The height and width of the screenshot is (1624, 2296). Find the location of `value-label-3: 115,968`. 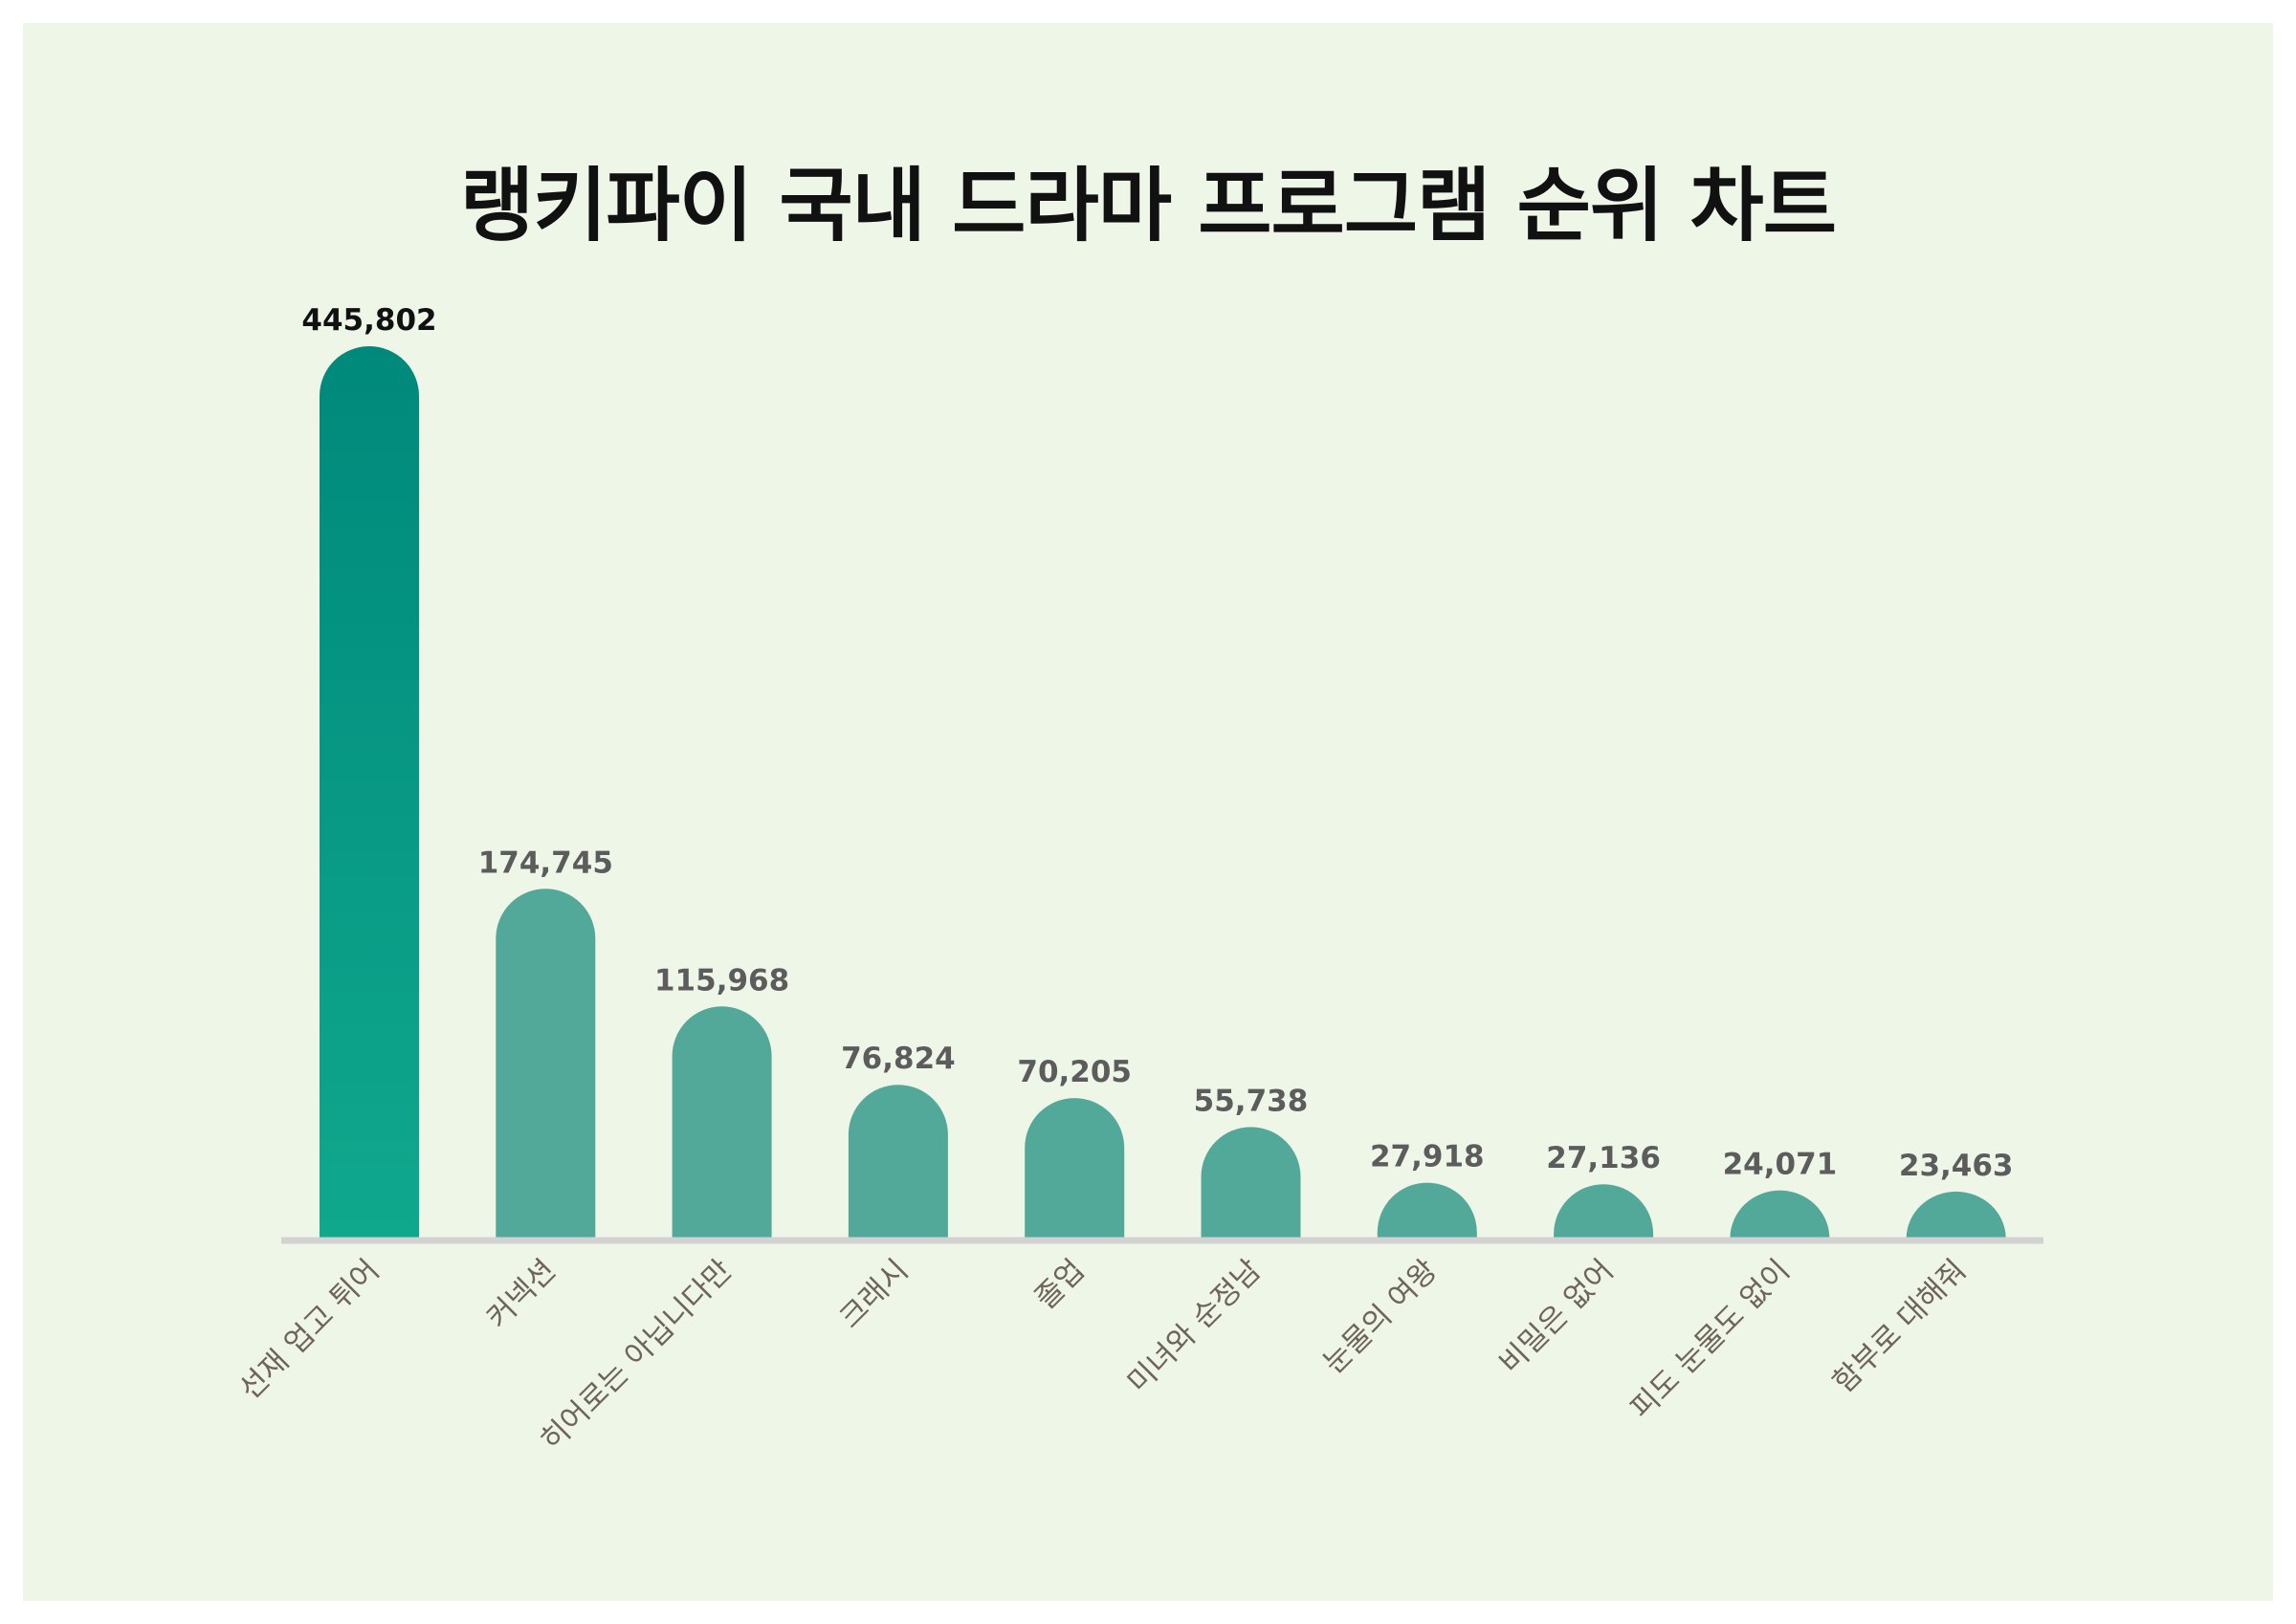

value-label-3: 115,968 is located at coordinates (721, 981).